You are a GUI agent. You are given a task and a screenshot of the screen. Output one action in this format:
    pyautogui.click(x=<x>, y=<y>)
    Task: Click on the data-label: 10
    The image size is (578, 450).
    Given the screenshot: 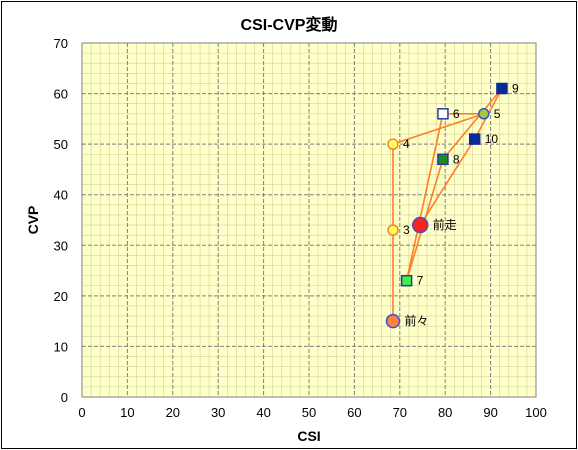 What is the action you would take?
    pyautogui.click(x=492, y=139)
    